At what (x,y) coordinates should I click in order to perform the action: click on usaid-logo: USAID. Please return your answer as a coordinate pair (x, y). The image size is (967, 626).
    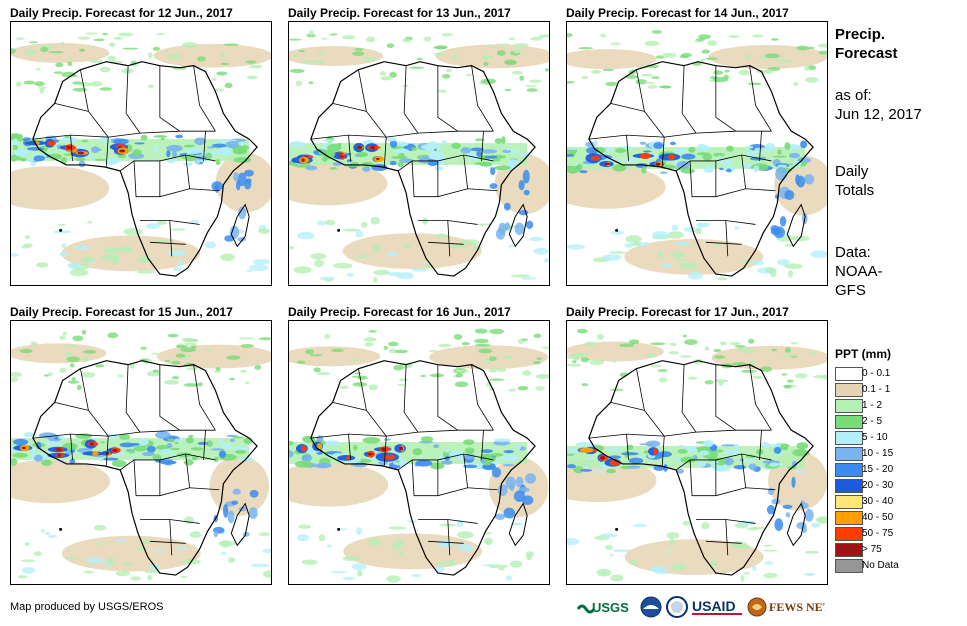
    Looking at the image, I should click on (718, 607).